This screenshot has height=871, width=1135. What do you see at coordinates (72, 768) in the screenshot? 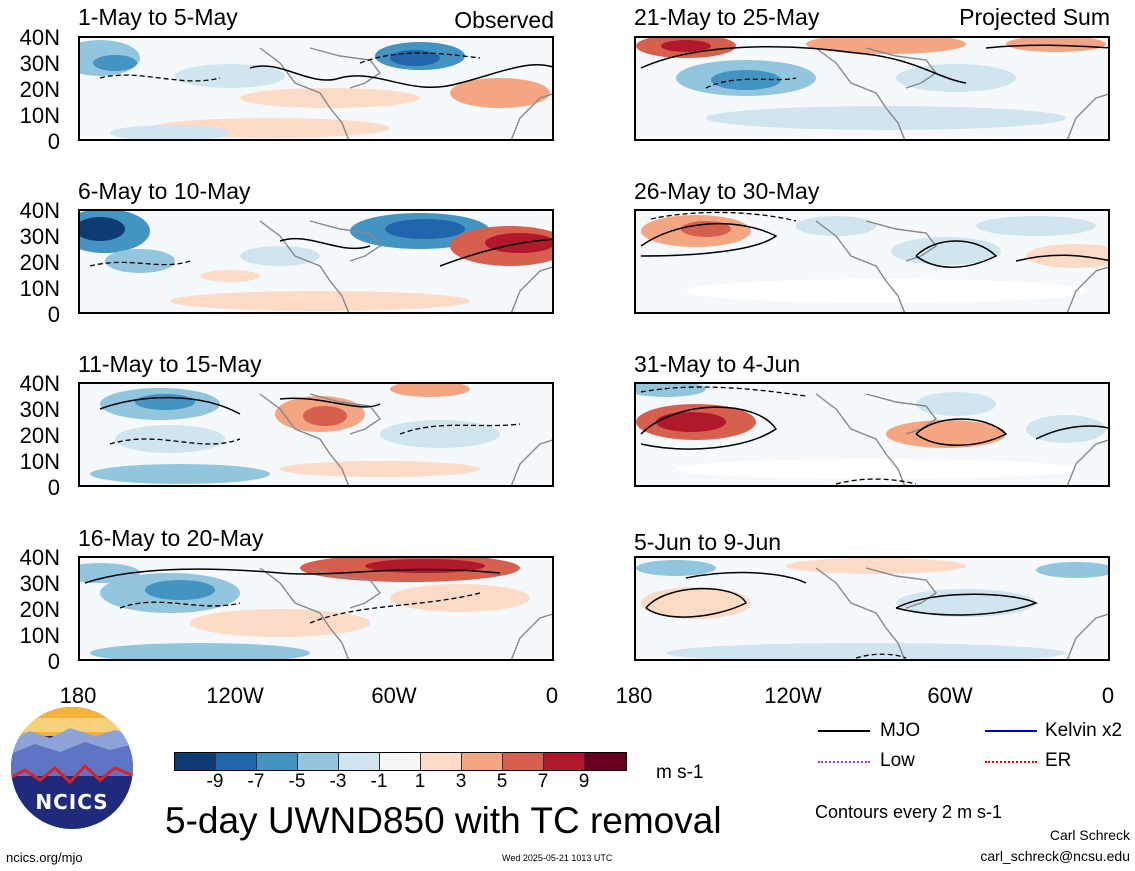
I see `ncics-logo: NCICS` at bounding box center [72, 768].